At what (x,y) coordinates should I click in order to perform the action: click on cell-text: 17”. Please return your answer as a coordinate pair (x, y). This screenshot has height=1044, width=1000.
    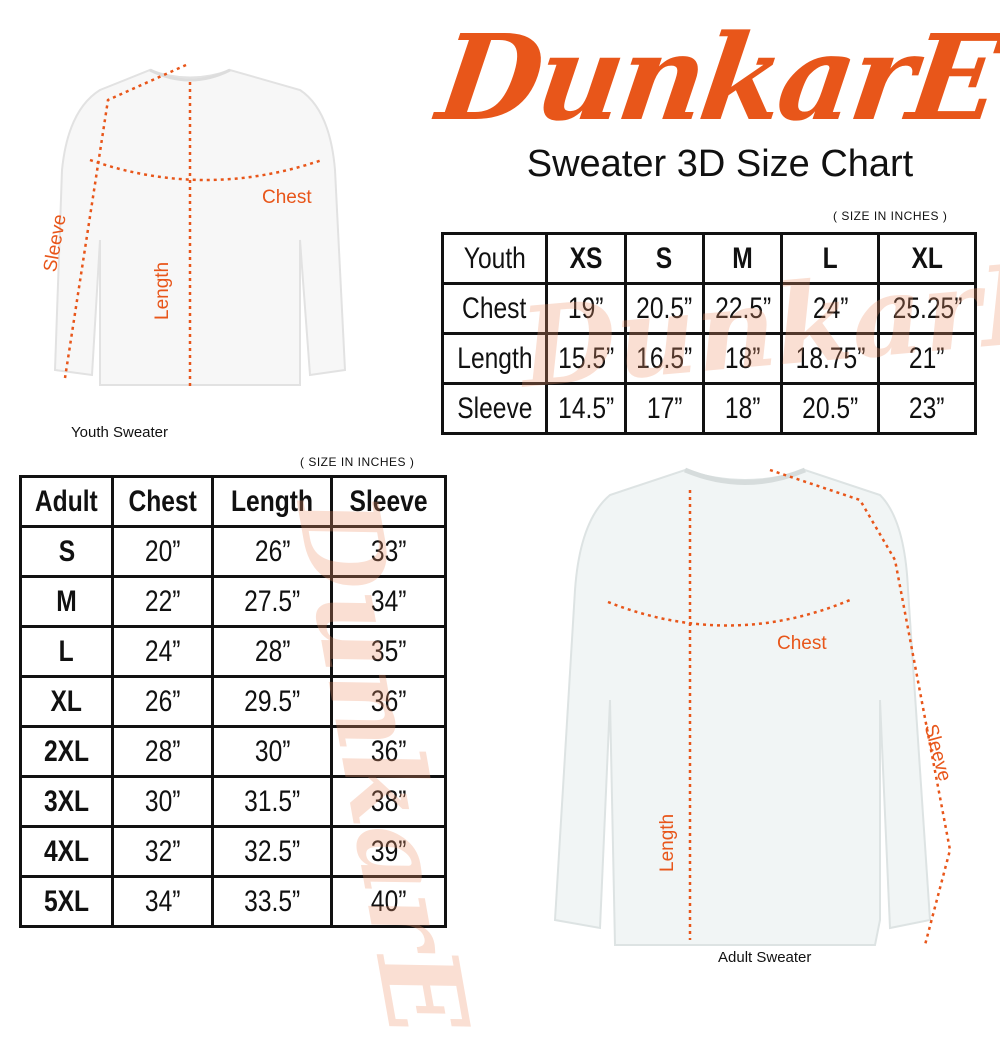
    Looking at the image, I should click on (664, 408).